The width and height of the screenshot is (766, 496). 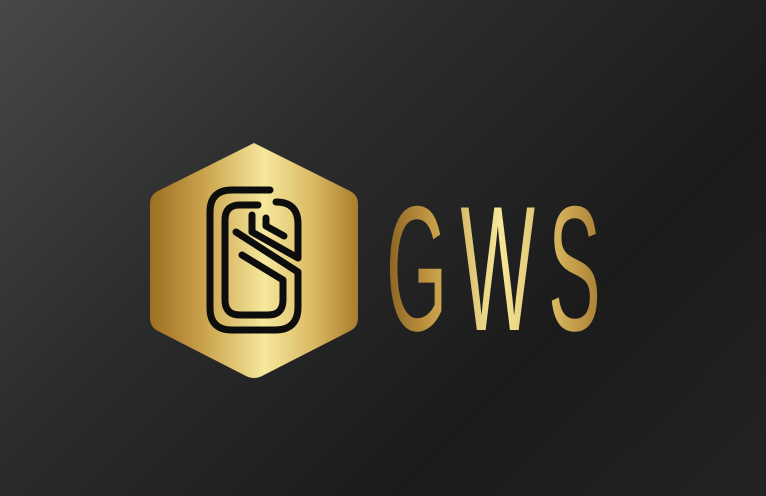 What do you see at coordinates (254, 260) in the screenshot?
I see `hexagon-g-monogram-icon` at bounding box center [254, 260].